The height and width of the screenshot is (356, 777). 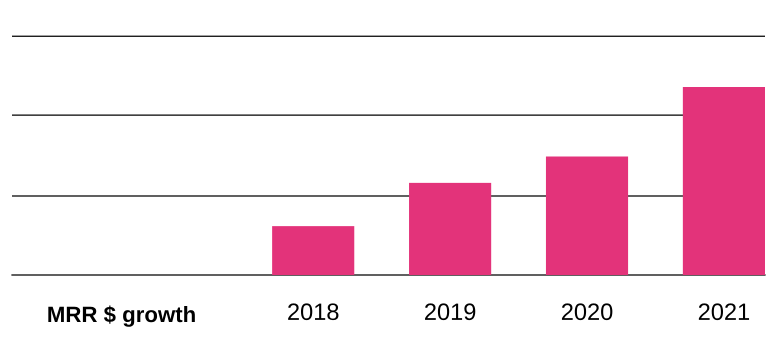 What do you see at coordinates (121, 316) in the screenshot?
I see `x-axis-title: MRR $ growth` at bounding box center [121, 316].